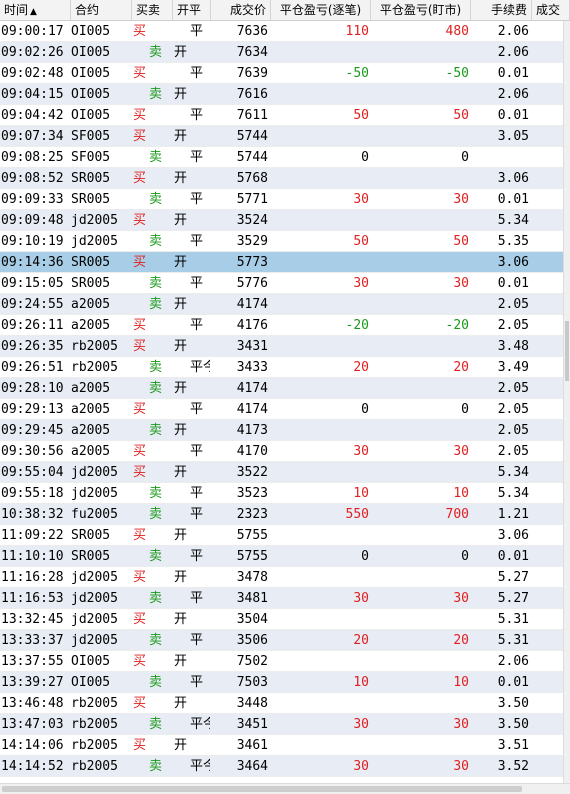  What do you see at coordinates (282, 451) in the screenshot?
I see `table-row: 09:30:56 a2005 买 平 4170 30 30 2.05` at bounding box center [282, 451].